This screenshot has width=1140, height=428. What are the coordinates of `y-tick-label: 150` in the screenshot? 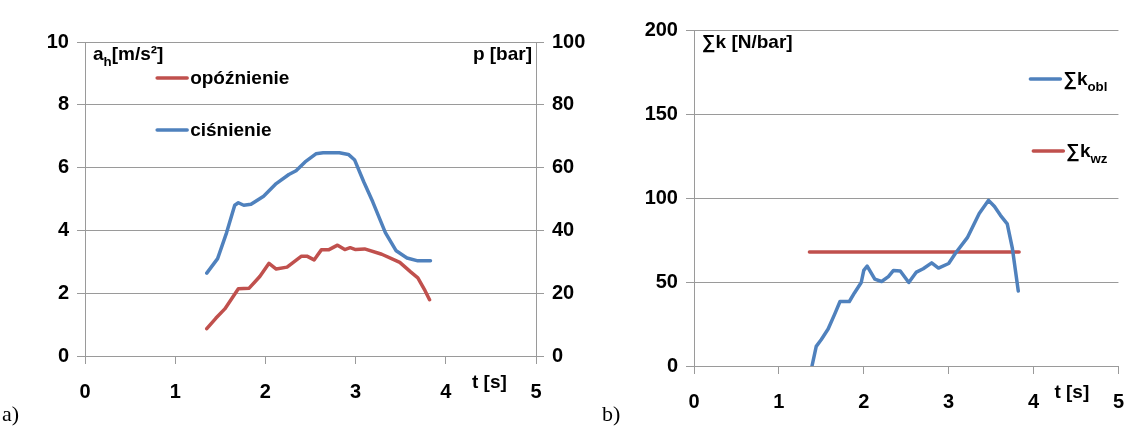 It's located at (661, 112).